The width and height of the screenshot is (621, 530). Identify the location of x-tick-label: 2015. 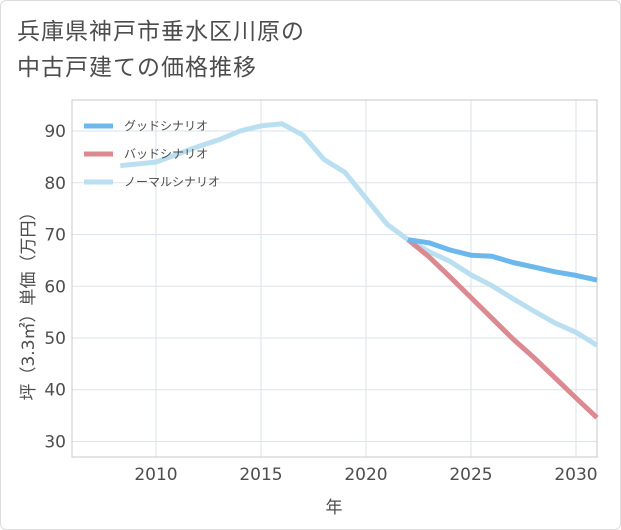
(260, 475).